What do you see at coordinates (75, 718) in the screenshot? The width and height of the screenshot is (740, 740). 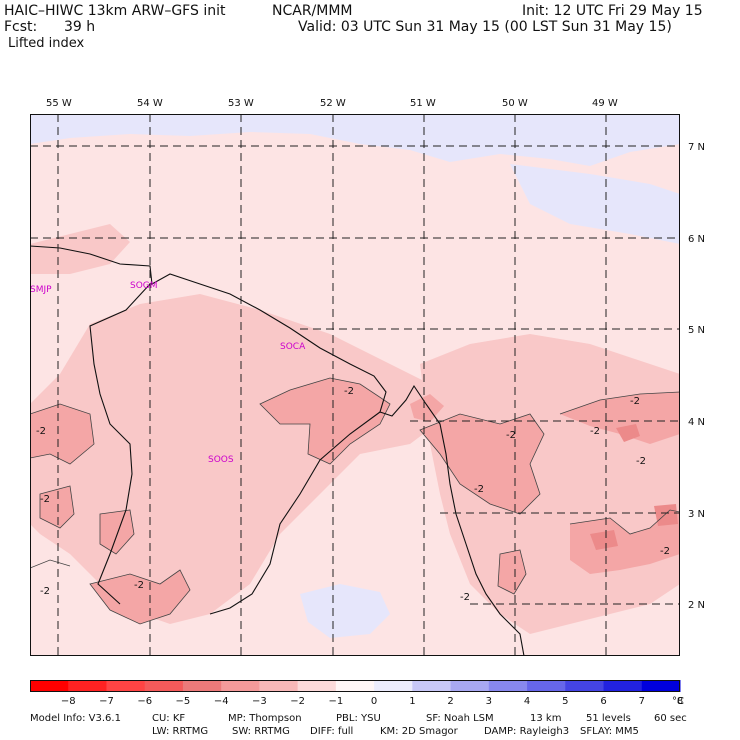 I see `footer-item: Model Info: V3.6.1` at bounding box center [75, 718].